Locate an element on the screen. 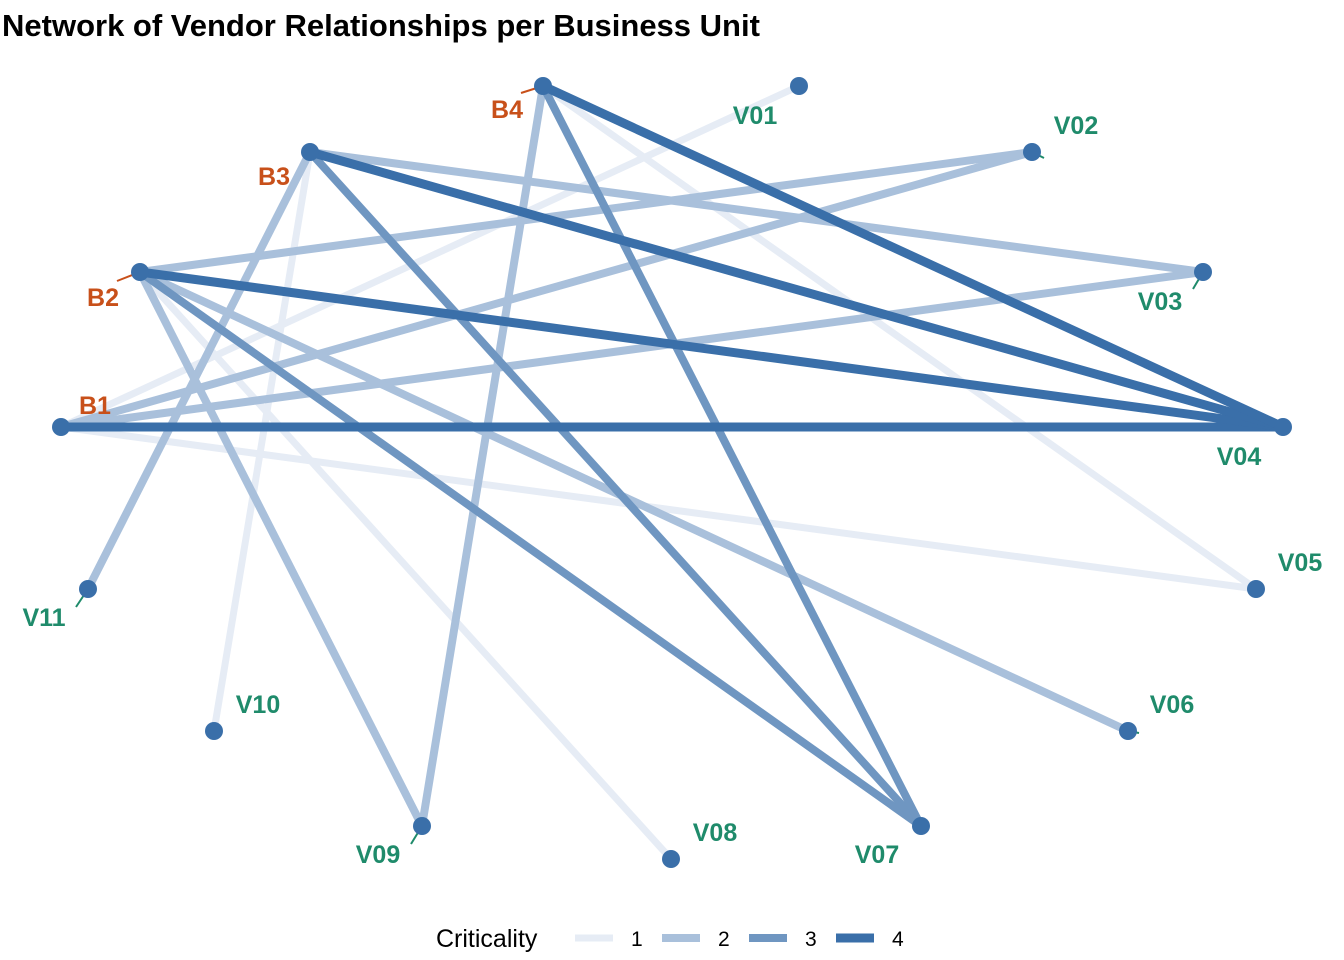 This screenshot has width=1344, height=960. node-label-v01: V01 is located at coordinates (755, 116).